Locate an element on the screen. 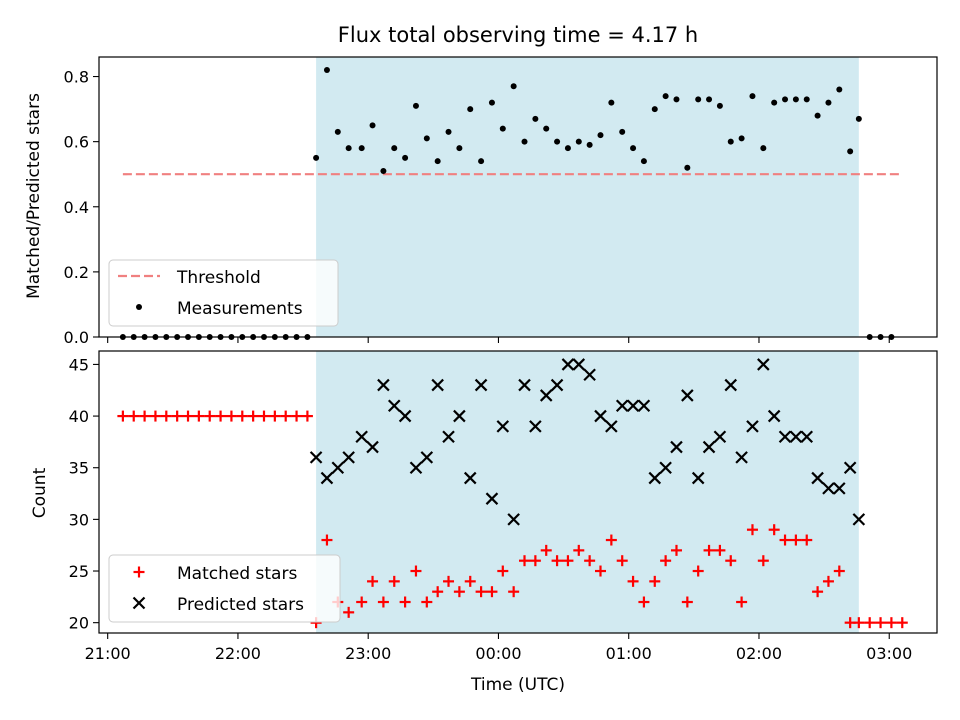 The image size is (960, 720). top-legend-box is located at coordinates (223, 293).